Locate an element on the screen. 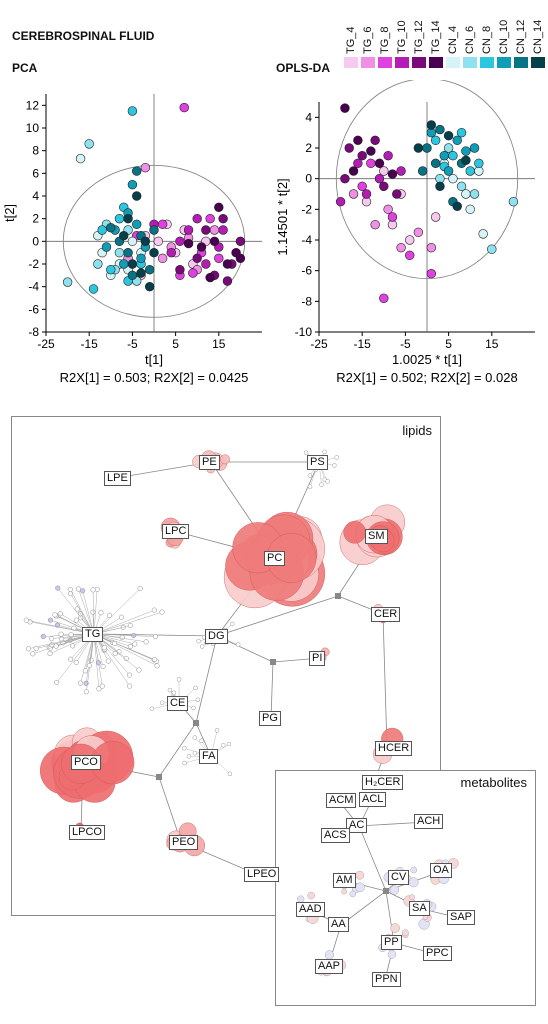 This screenshot has height=1024, width=548. species-node-cer is located at coordinates (378, 609).